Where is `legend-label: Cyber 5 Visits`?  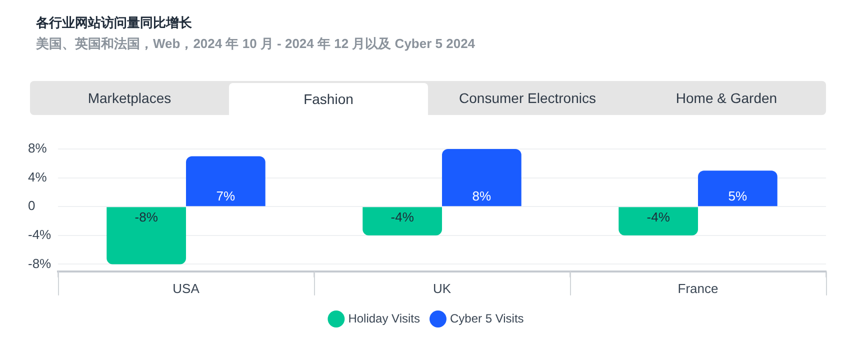 legend-label: Cyber 5 Visits is located at coordinates (487, 318).